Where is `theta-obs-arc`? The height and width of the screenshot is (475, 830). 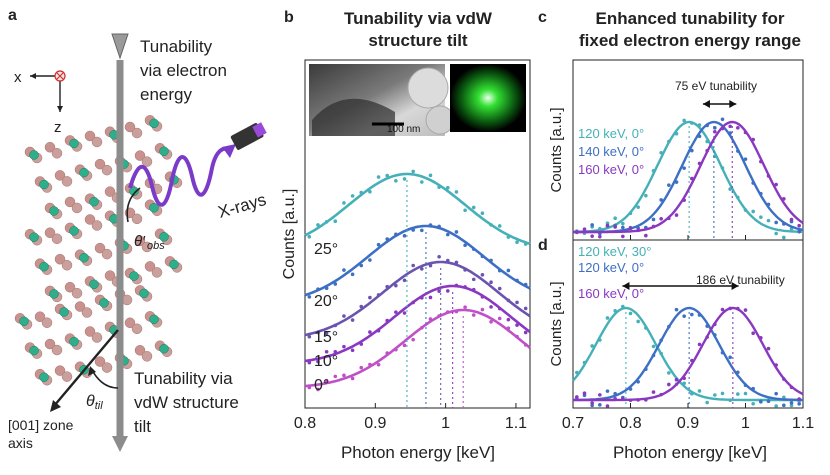 theta-obs-arc is located at coordinates (133, 205).